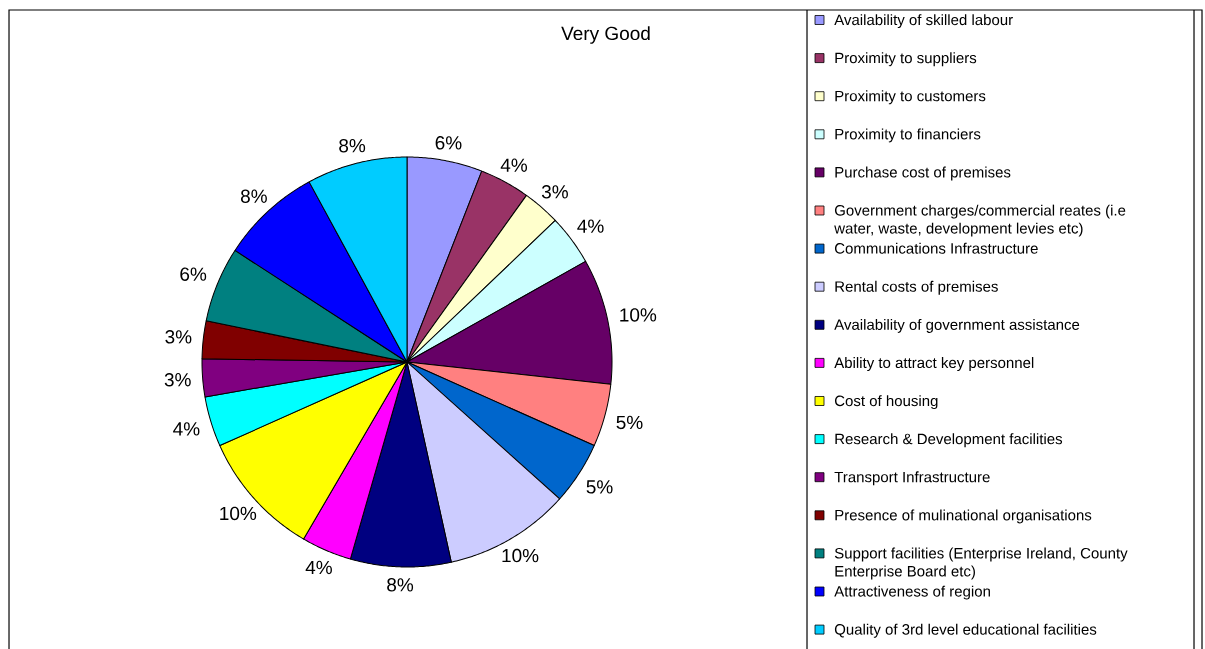 The height and width of the screenshot is (649, 1205). I want to click on legend-label: Ability to attract key personnel, so click(934, 364).